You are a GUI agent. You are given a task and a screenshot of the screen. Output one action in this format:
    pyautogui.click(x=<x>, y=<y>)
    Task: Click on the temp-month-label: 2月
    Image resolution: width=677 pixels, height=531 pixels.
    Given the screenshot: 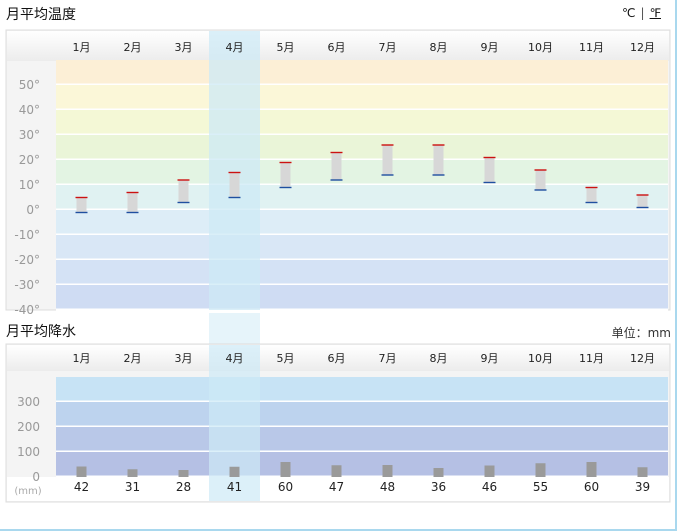 What is the action you would take?
    pyautogui.click(x=133, y=47)
    